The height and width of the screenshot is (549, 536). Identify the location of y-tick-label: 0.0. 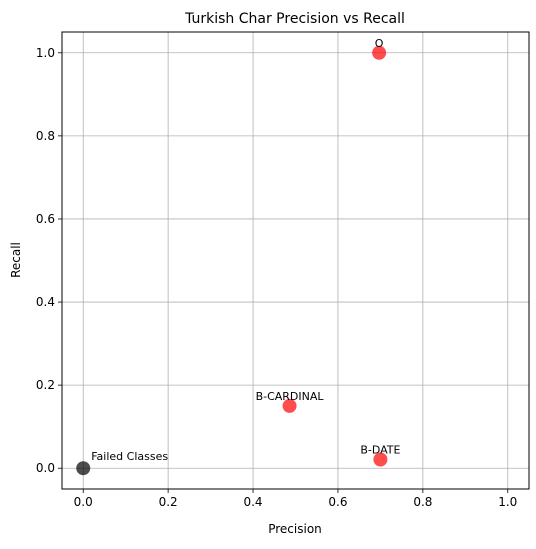
(45, 468).